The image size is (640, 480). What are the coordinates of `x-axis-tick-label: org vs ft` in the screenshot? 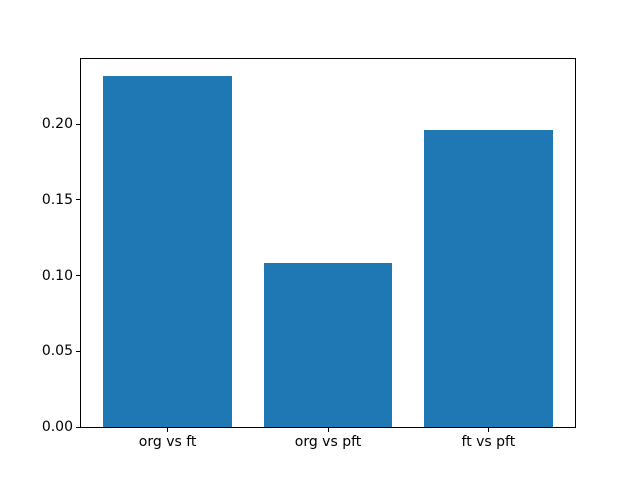 It's located at (167, 442).